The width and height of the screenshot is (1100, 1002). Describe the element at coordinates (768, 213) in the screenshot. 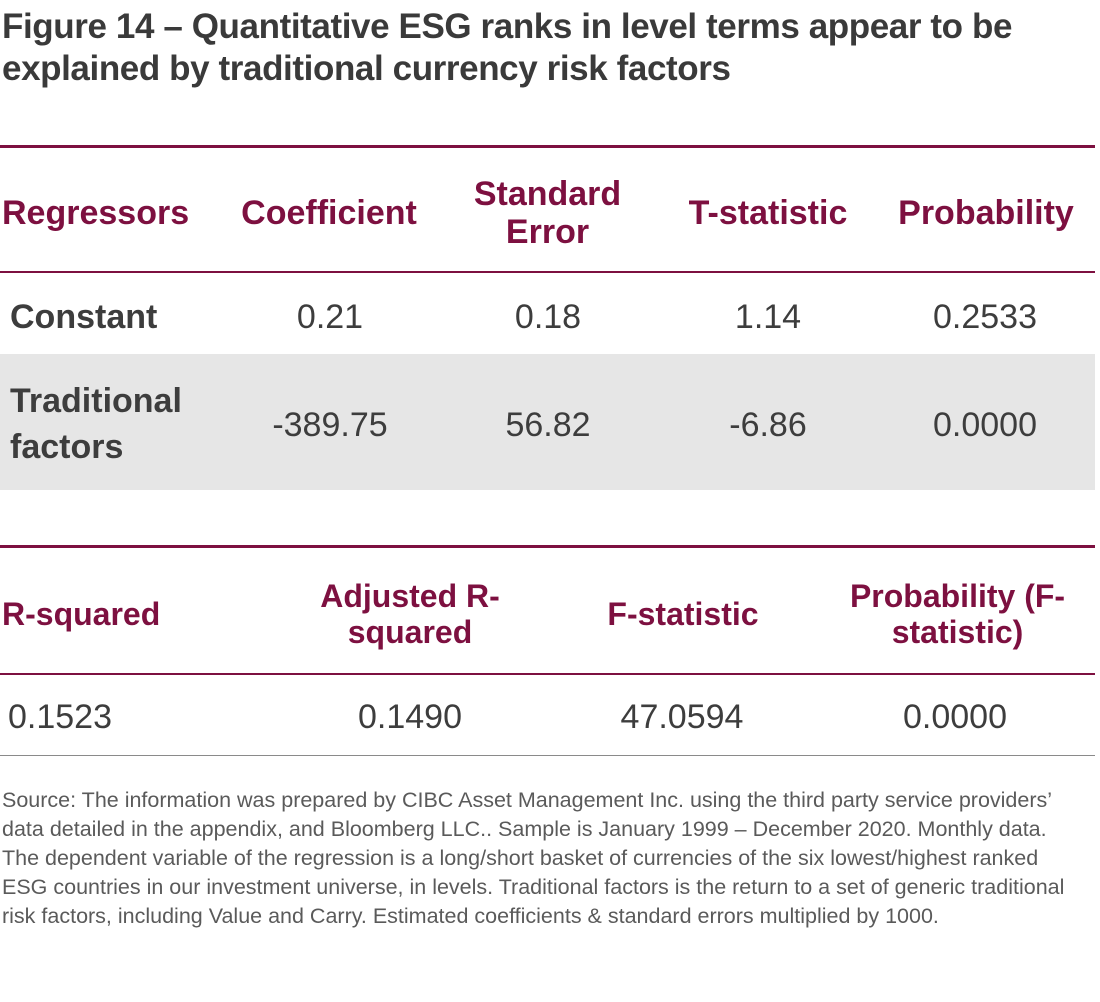

I see `header-t-statistic: T-statistic` at that location.